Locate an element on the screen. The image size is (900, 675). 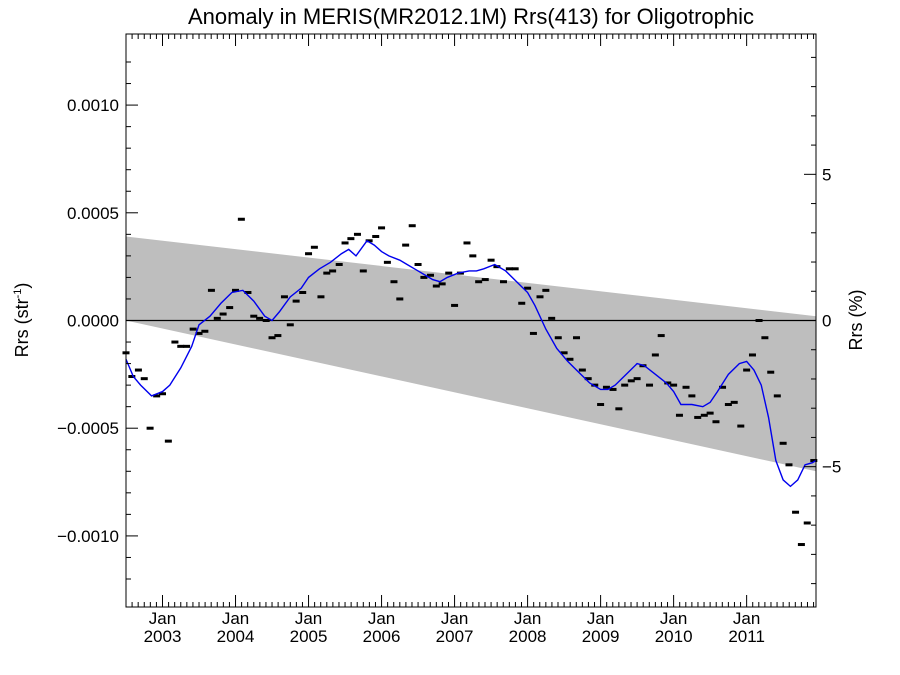
y-left-tick-label: −0.0005 is located at coordinates (88, 428).